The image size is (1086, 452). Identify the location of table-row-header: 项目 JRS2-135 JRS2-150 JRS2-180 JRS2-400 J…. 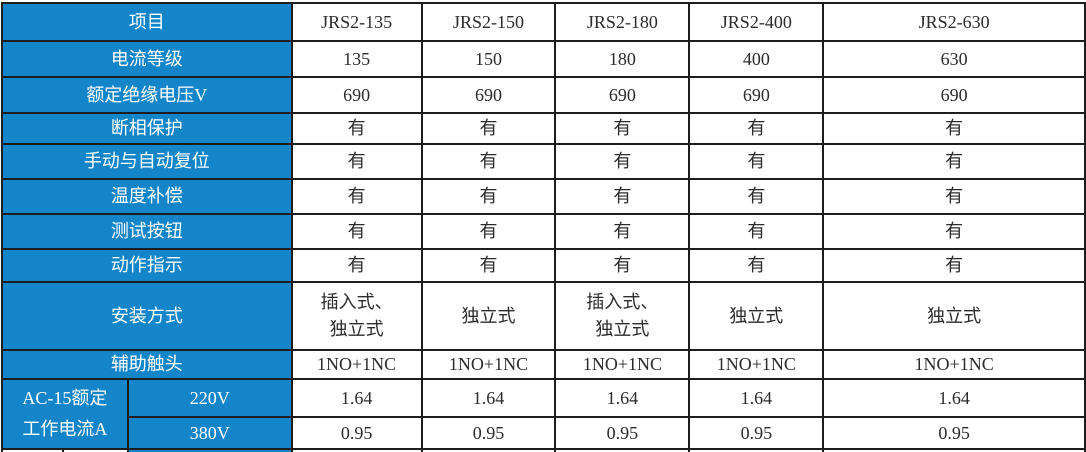
(543, 22).